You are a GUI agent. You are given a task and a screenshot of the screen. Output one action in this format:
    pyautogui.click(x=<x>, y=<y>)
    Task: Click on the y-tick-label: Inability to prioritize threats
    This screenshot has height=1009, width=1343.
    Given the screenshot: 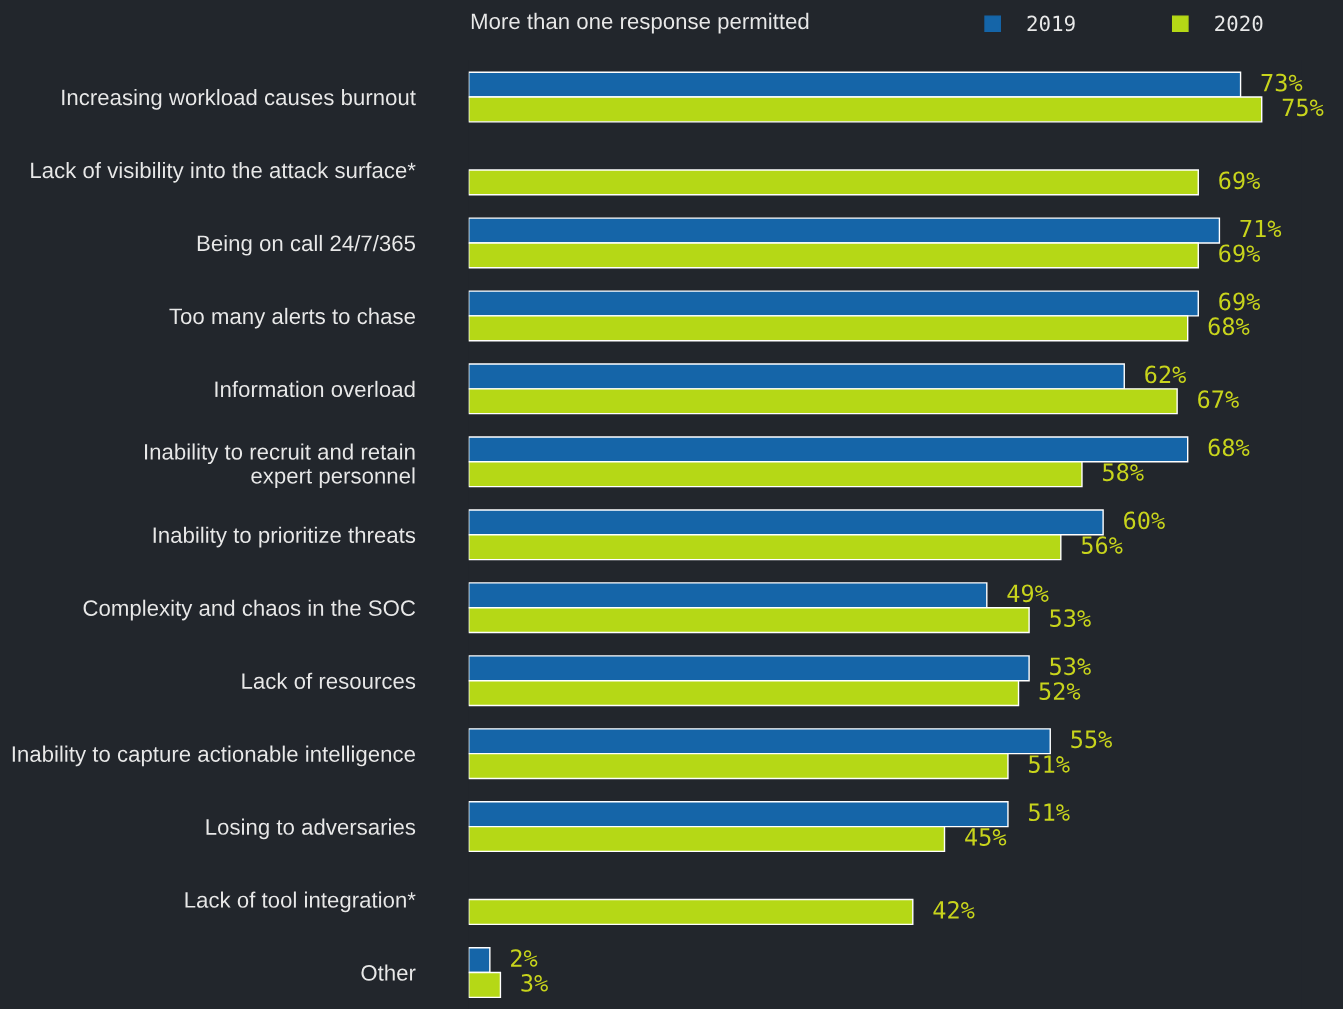 What is the action you would take?
    pyautogui.click(x=284, y=537)
    